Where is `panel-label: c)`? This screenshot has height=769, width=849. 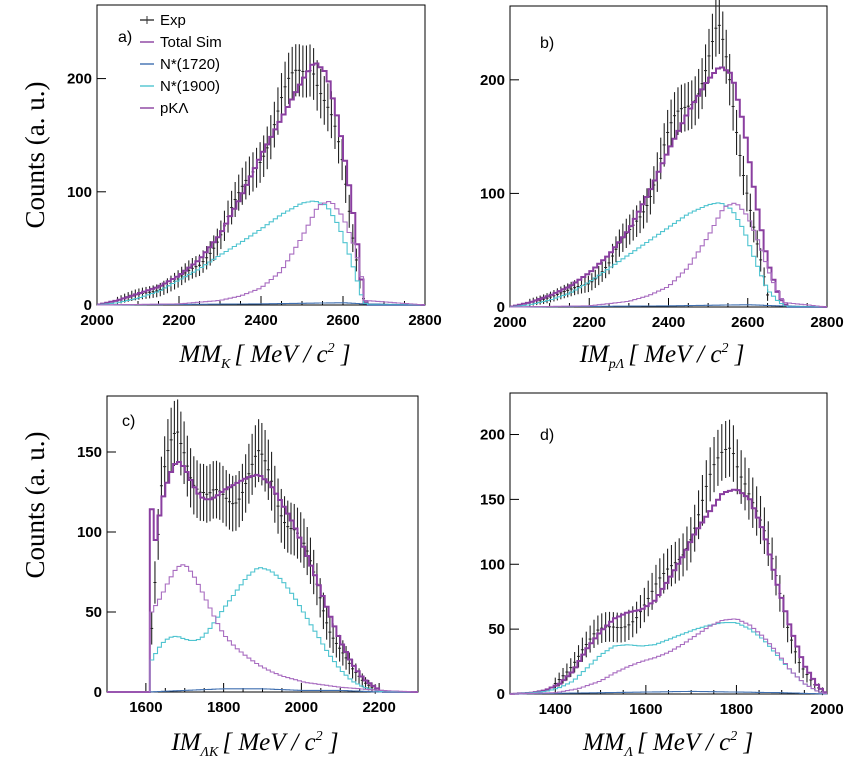 panel-label: c) is located at coordinates (128, 421).